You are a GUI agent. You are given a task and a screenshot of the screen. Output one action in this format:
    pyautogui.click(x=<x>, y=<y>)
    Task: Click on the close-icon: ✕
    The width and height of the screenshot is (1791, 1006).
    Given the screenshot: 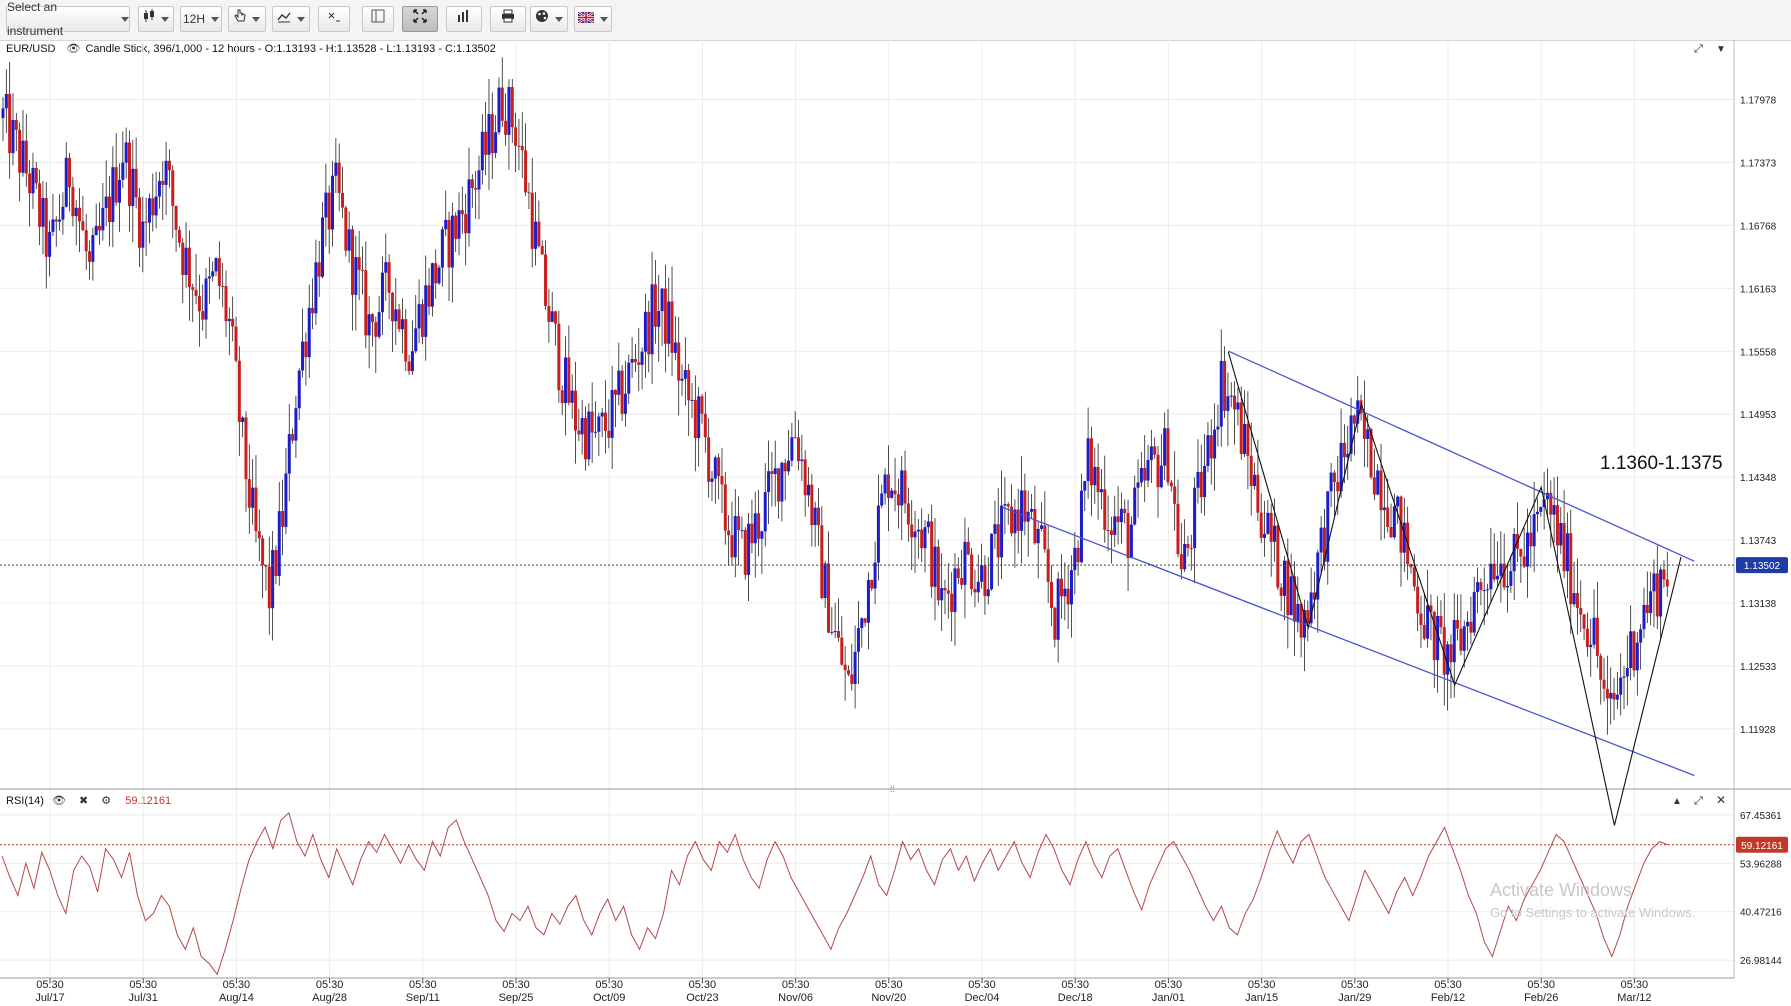 What is the action you would take?
    pyautogui.click(x=1721, y=800)
    